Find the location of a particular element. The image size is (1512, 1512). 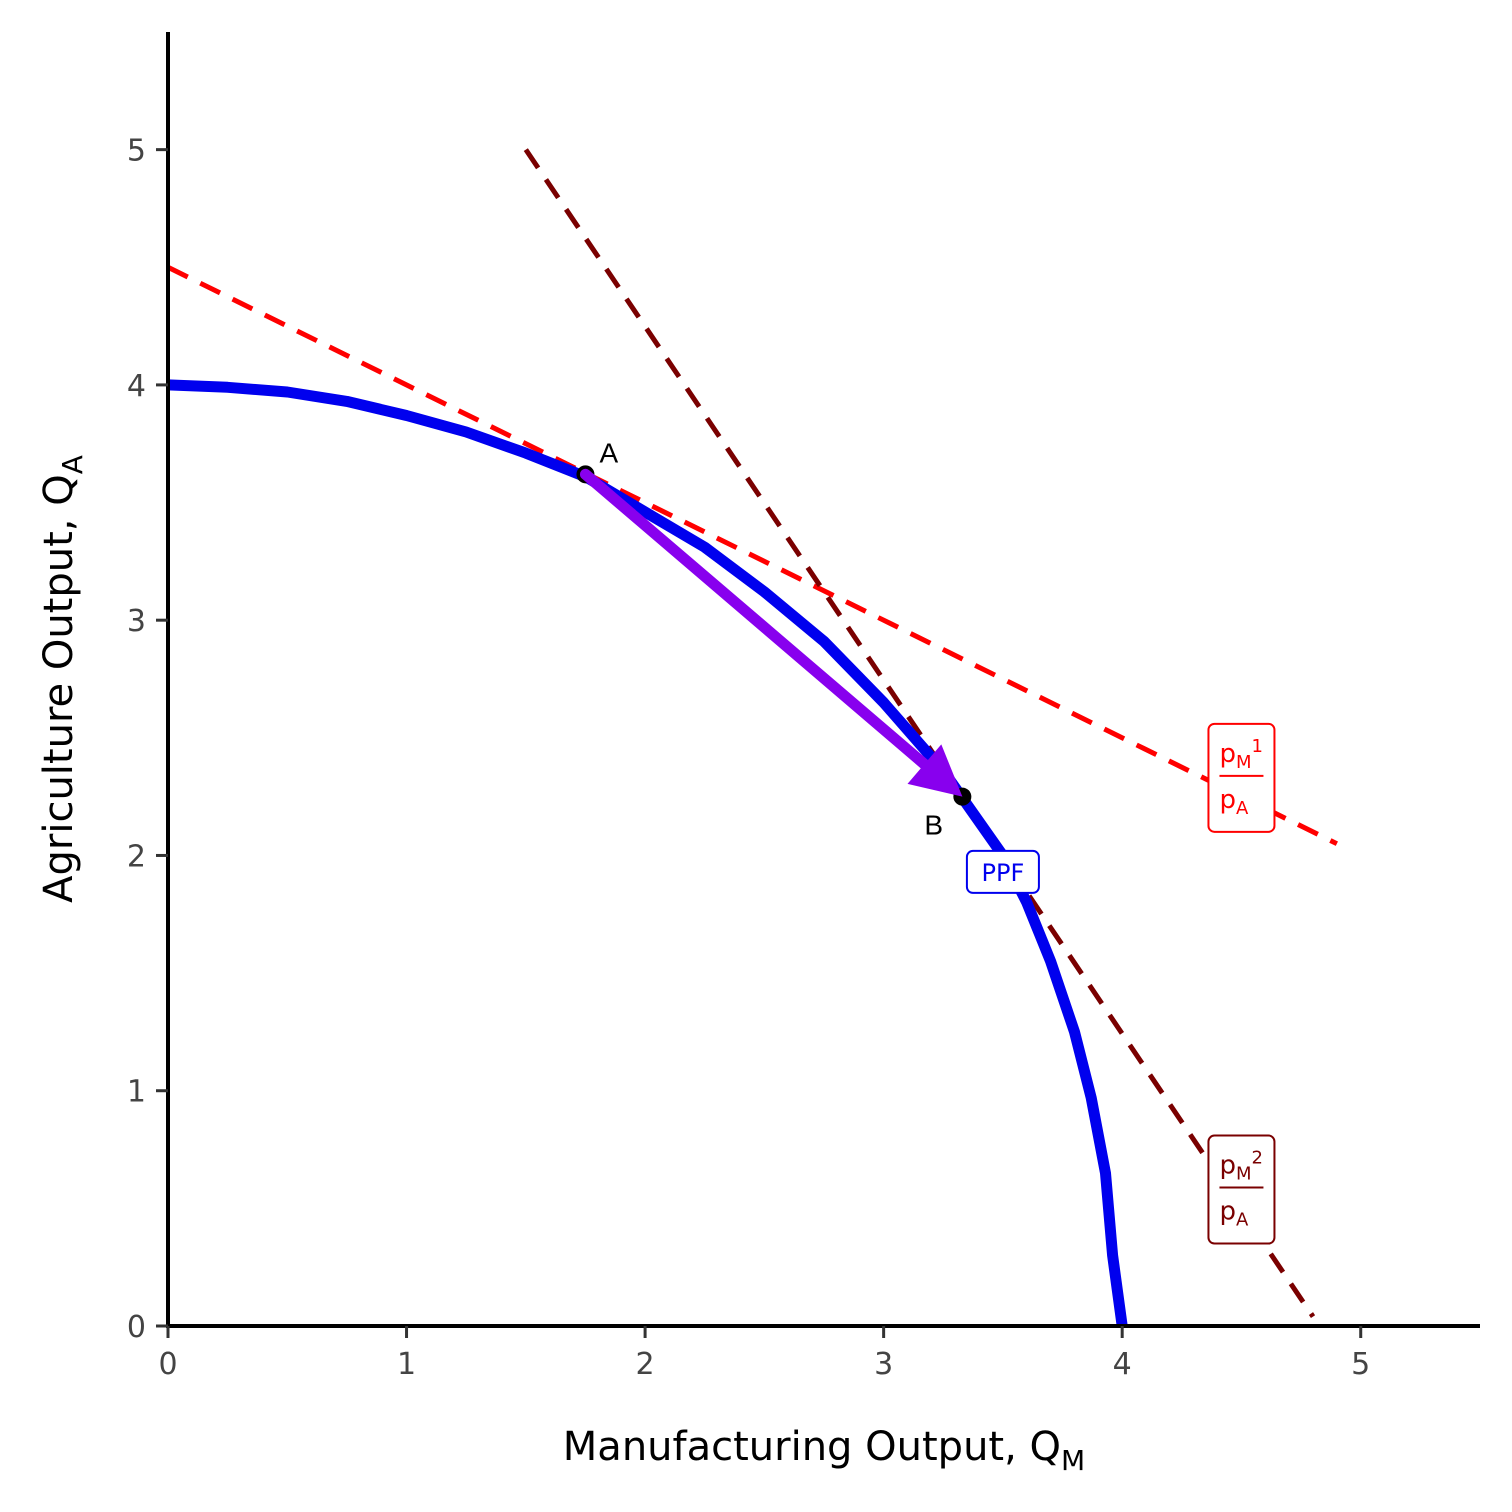

x-tick-label: 2 is located at coordinates (645, 1364).